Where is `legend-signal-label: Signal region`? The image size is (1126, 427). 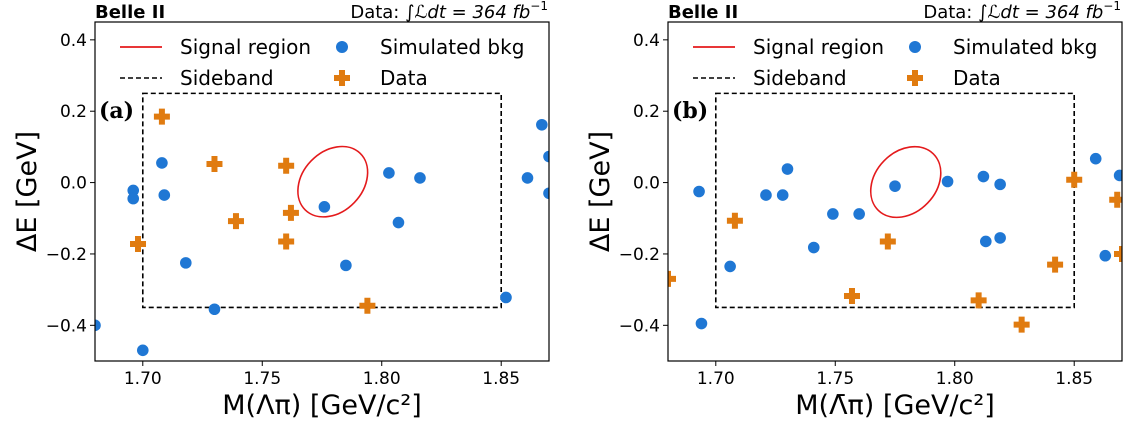 legend-signal-label: Signal region is located at coordinates (245, 47).